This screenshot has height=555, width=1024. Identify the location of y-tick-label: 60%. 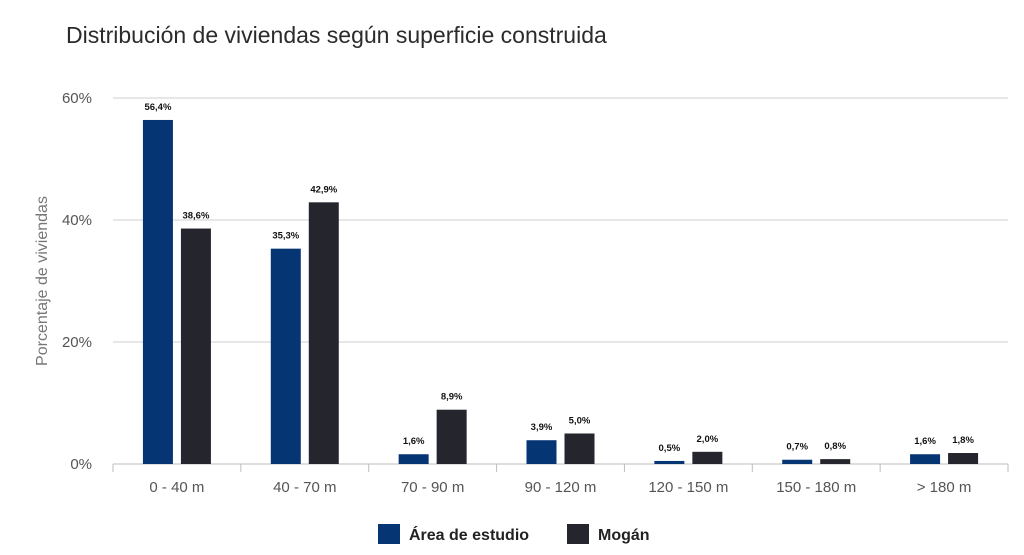
(77, 98).